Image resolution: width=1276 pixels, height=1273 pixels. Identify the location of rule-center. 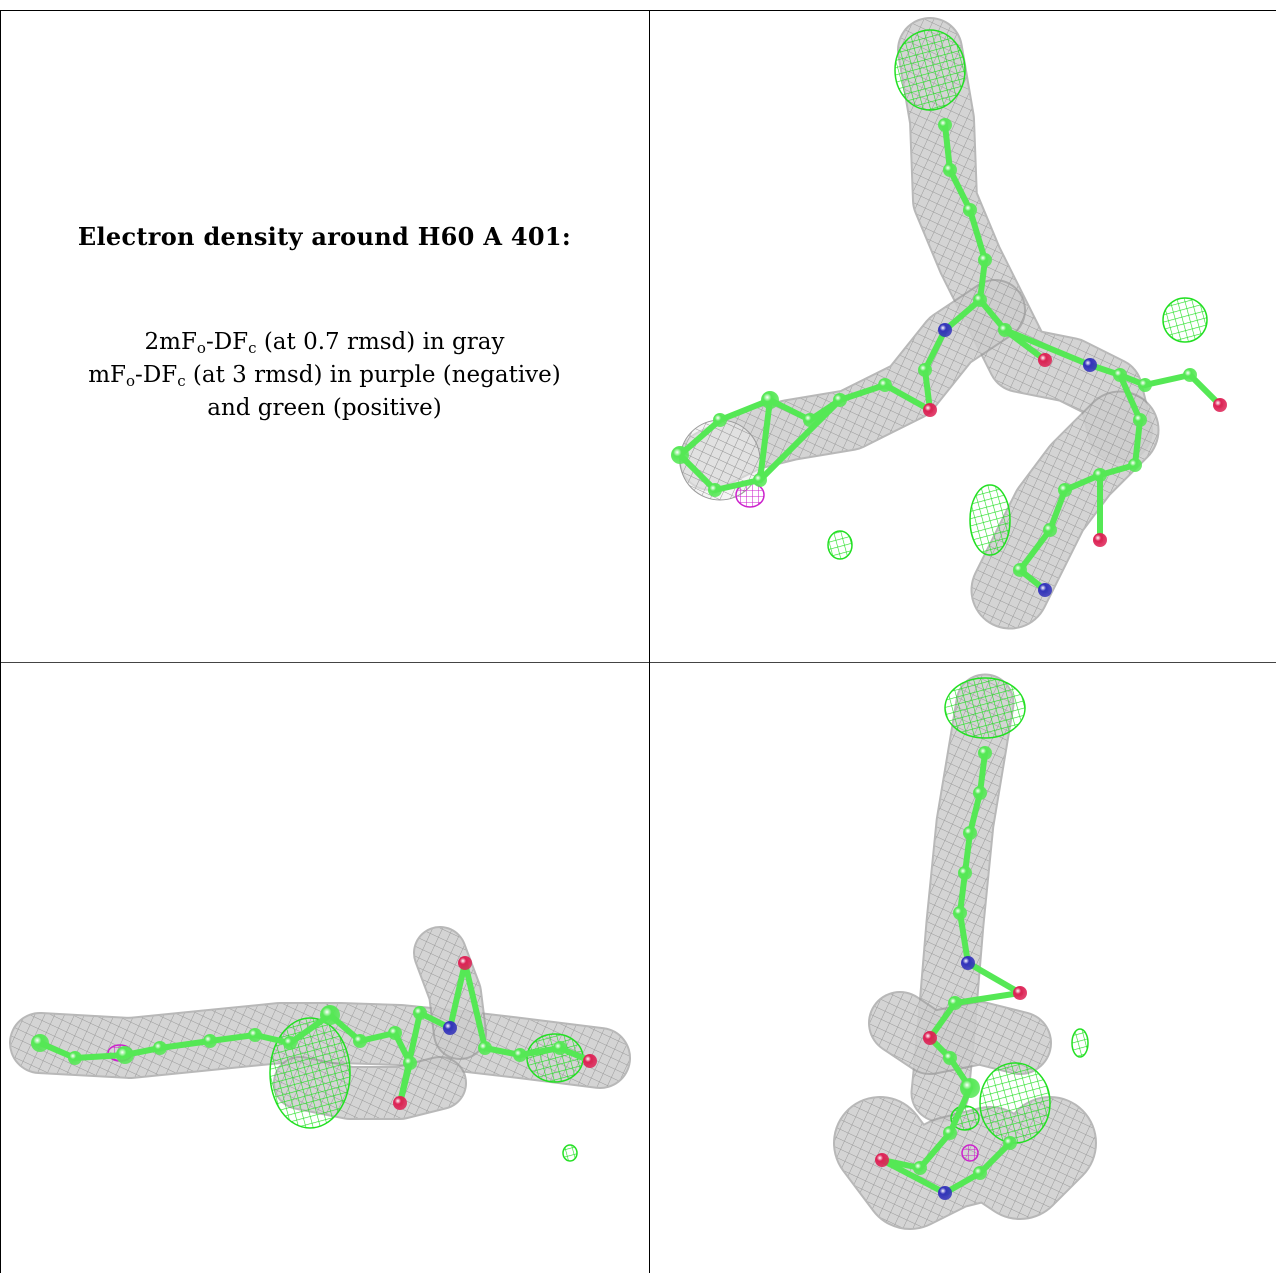
(649, 641).